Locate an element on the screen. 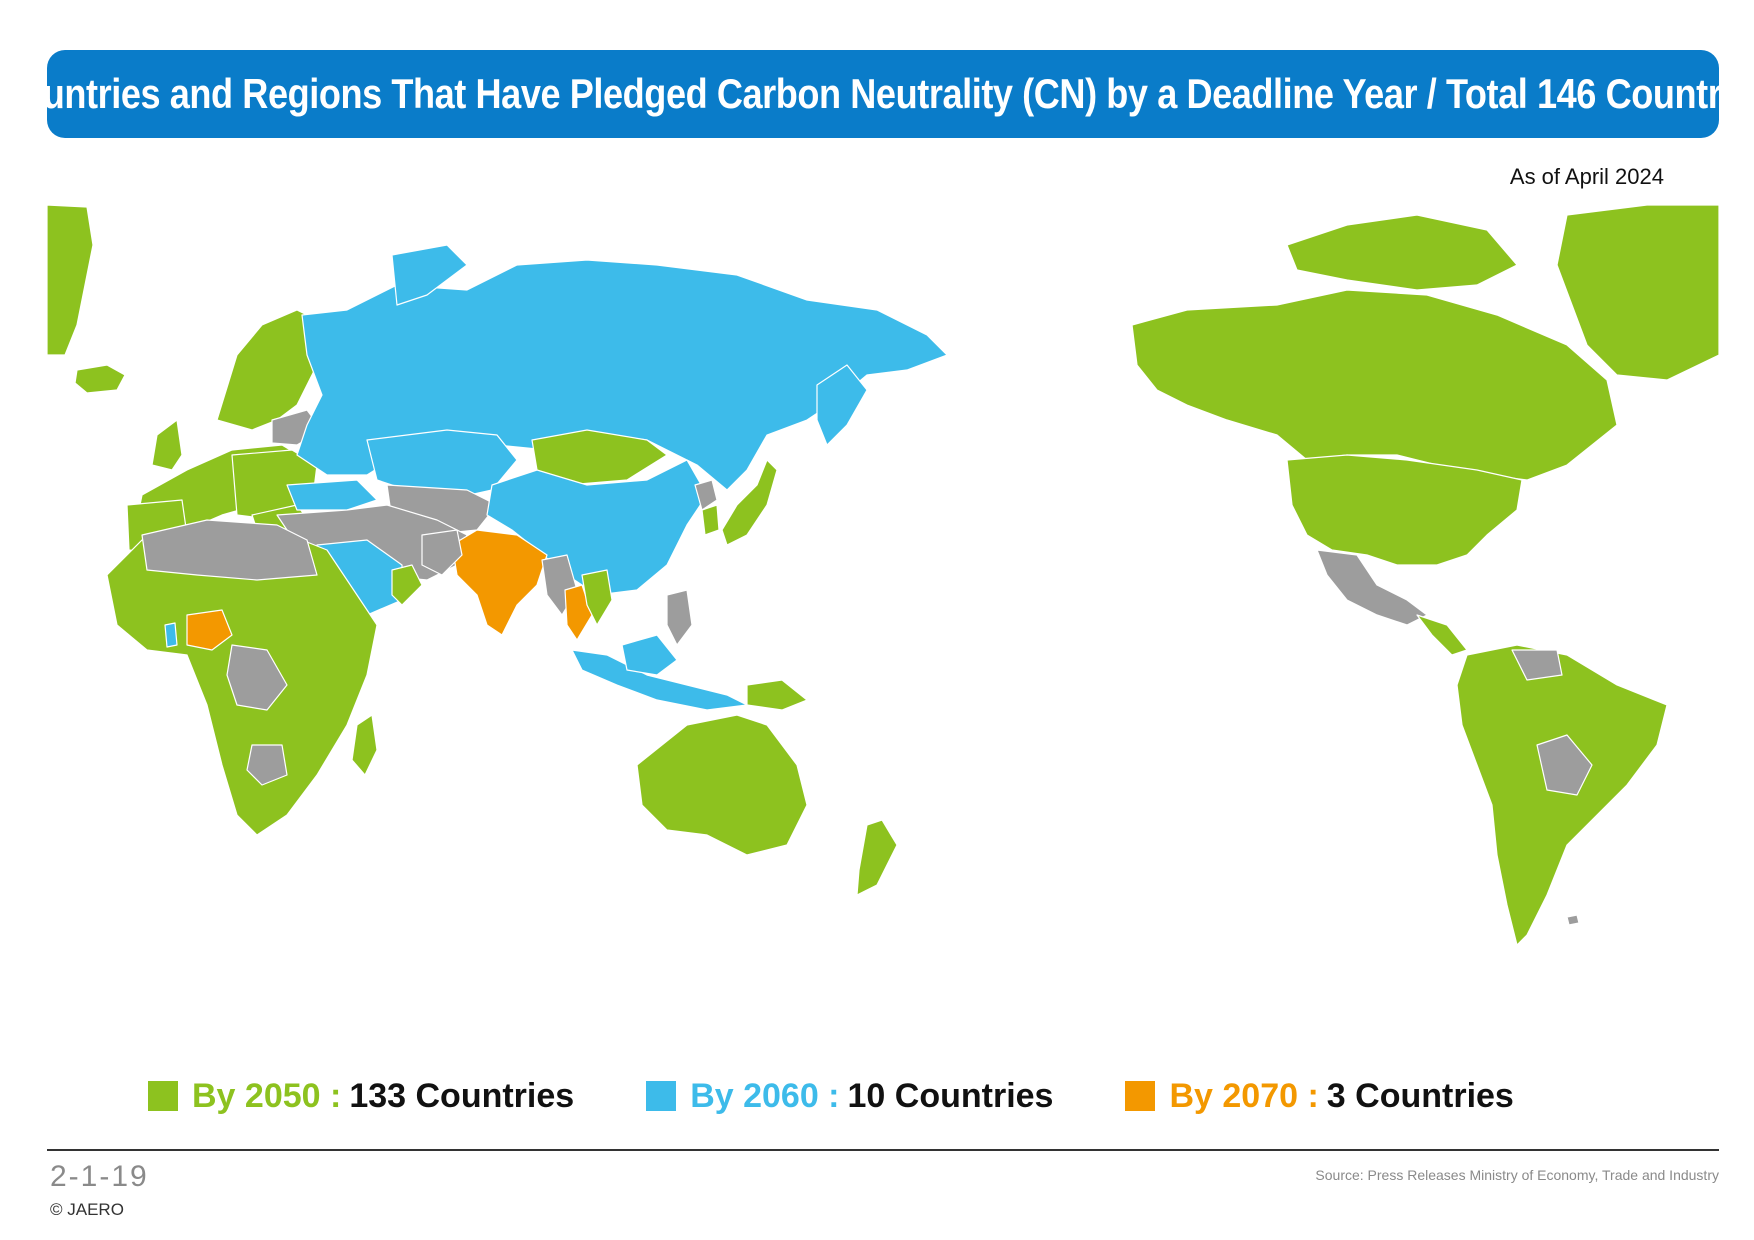 The height and width of the screenshot is (1240, 1754). region-arctic-islands is located at coordinates (1402, 252).